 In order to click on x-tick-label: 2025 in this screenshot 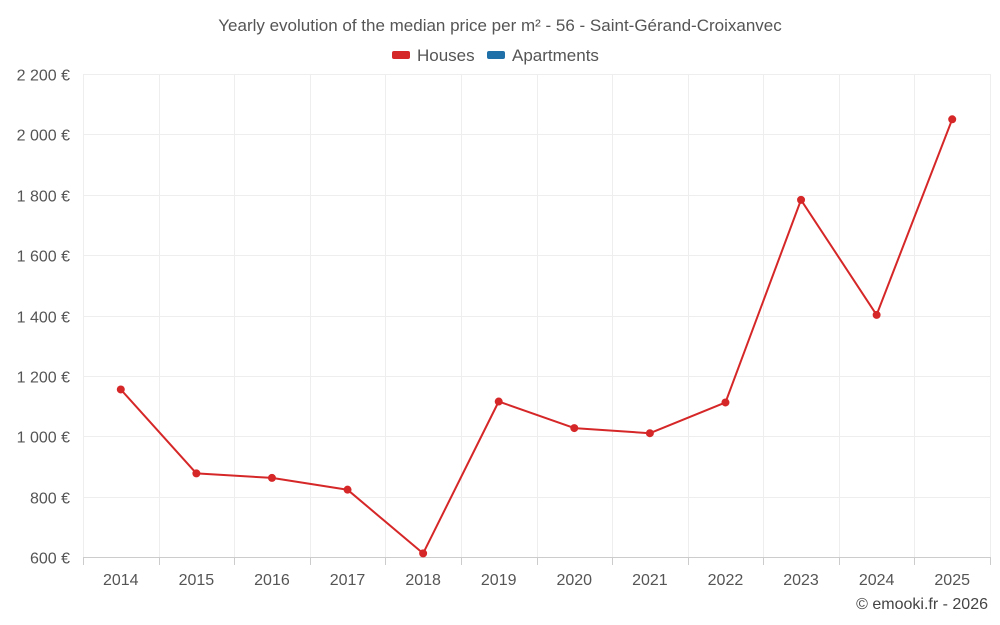, I will do `click(952, 580)`.